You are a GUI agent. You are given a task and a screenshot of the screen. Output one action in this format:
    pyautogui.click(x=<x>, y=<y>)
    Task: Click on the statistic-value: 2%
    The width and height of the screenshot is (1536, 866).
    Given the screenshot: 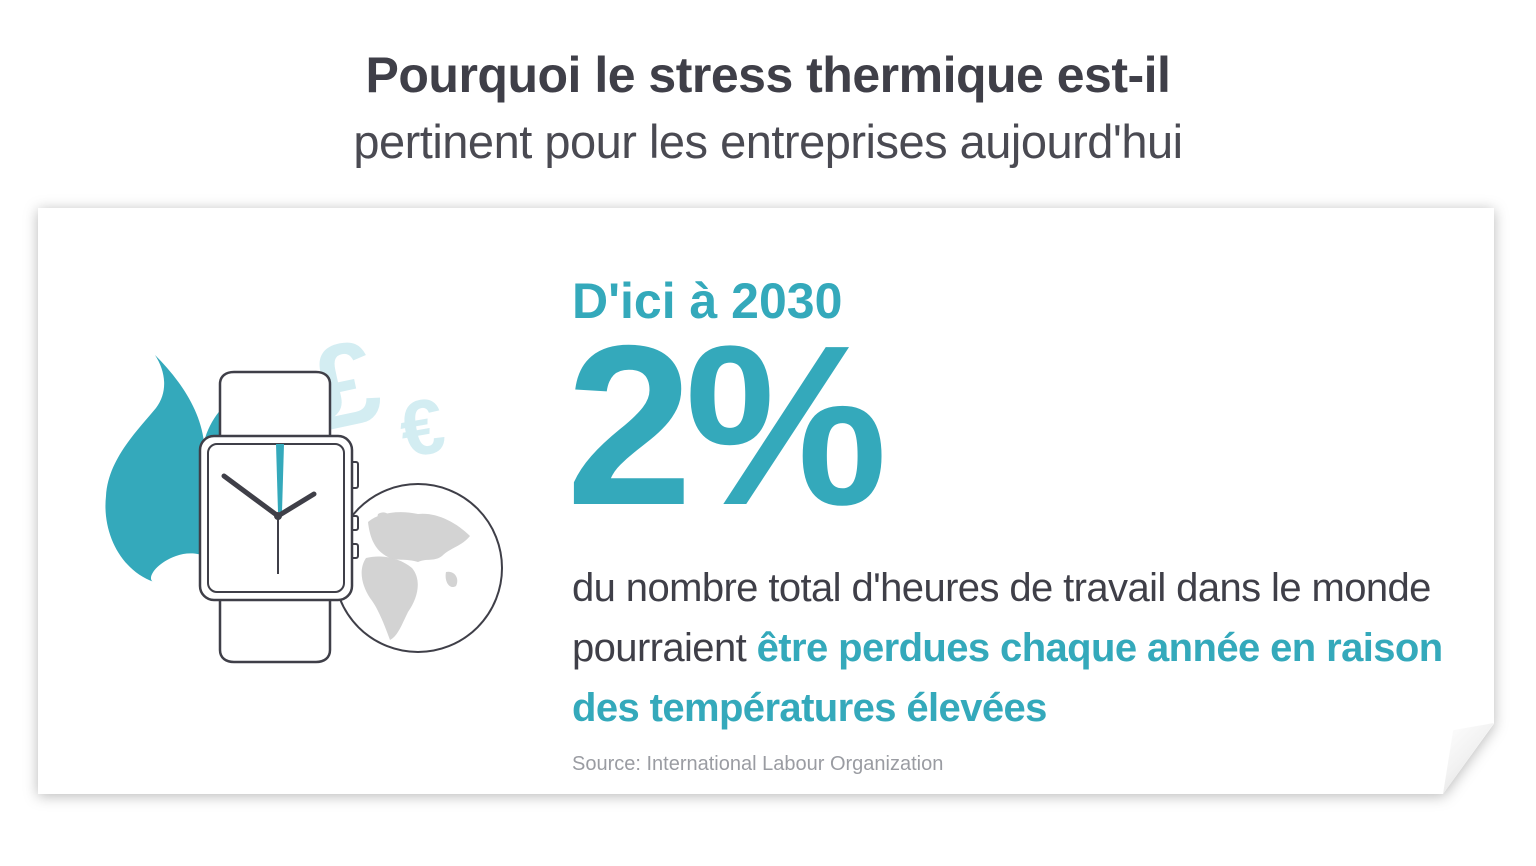 What is the action you would take?
    pyautogui.click(x=727, y=426)
    